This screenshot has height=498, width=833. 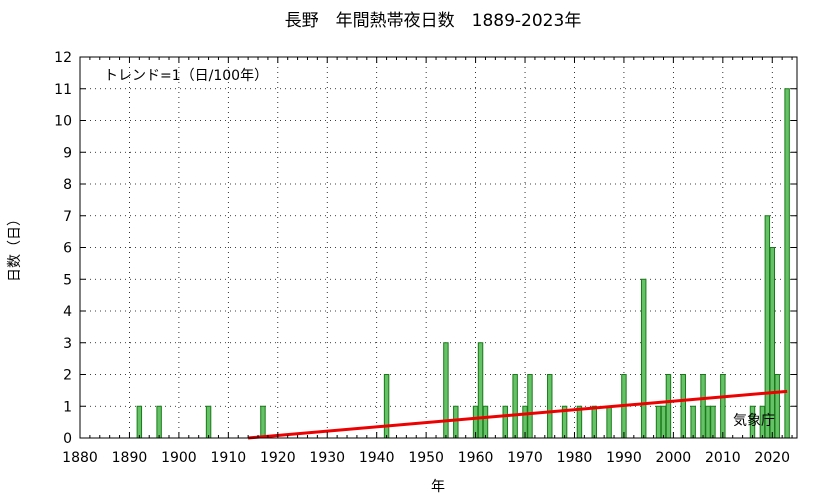 What do you see at coordinates (624, 458) in the screenshot?
I see `x-tick-label: 1990` at bounding box center [624, 458].